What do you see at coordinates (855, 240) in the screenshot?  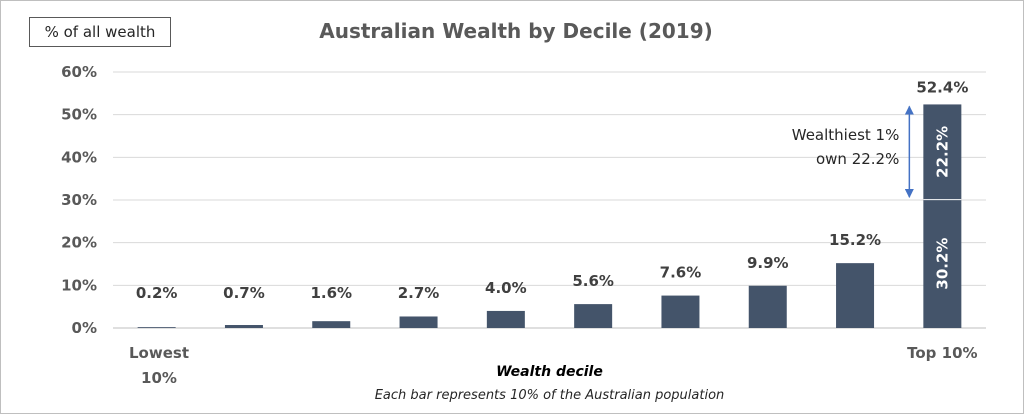 I see `data-label: 15.2%` at bounding box center [855, 240].